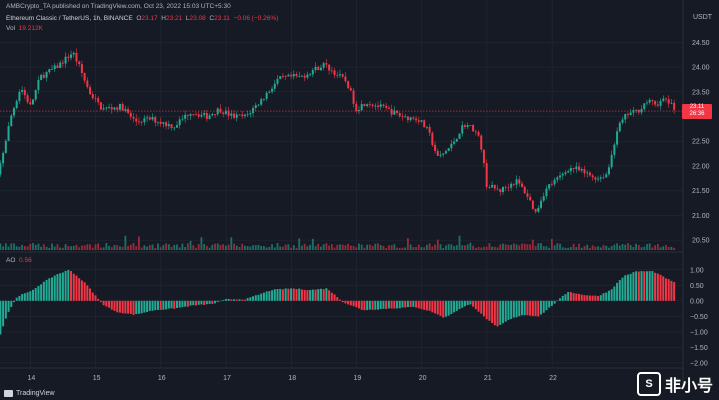 This screenshot has height=400, width=719. I want to click on low-value: 23.08, so click(197, 18).